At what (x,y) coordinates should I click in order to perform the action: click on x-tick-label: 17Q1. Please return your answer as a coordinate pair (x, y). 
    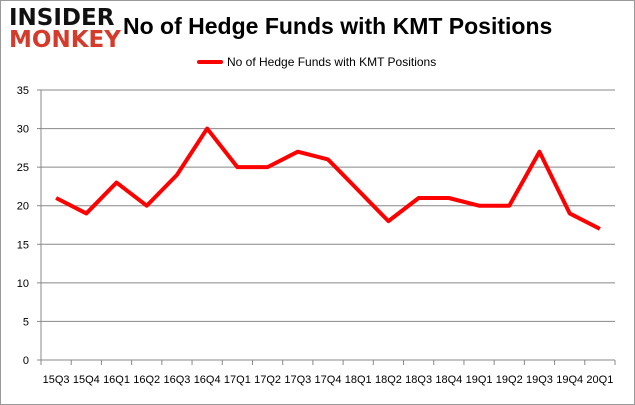
    Looking at the image, I should click on (237, 380).